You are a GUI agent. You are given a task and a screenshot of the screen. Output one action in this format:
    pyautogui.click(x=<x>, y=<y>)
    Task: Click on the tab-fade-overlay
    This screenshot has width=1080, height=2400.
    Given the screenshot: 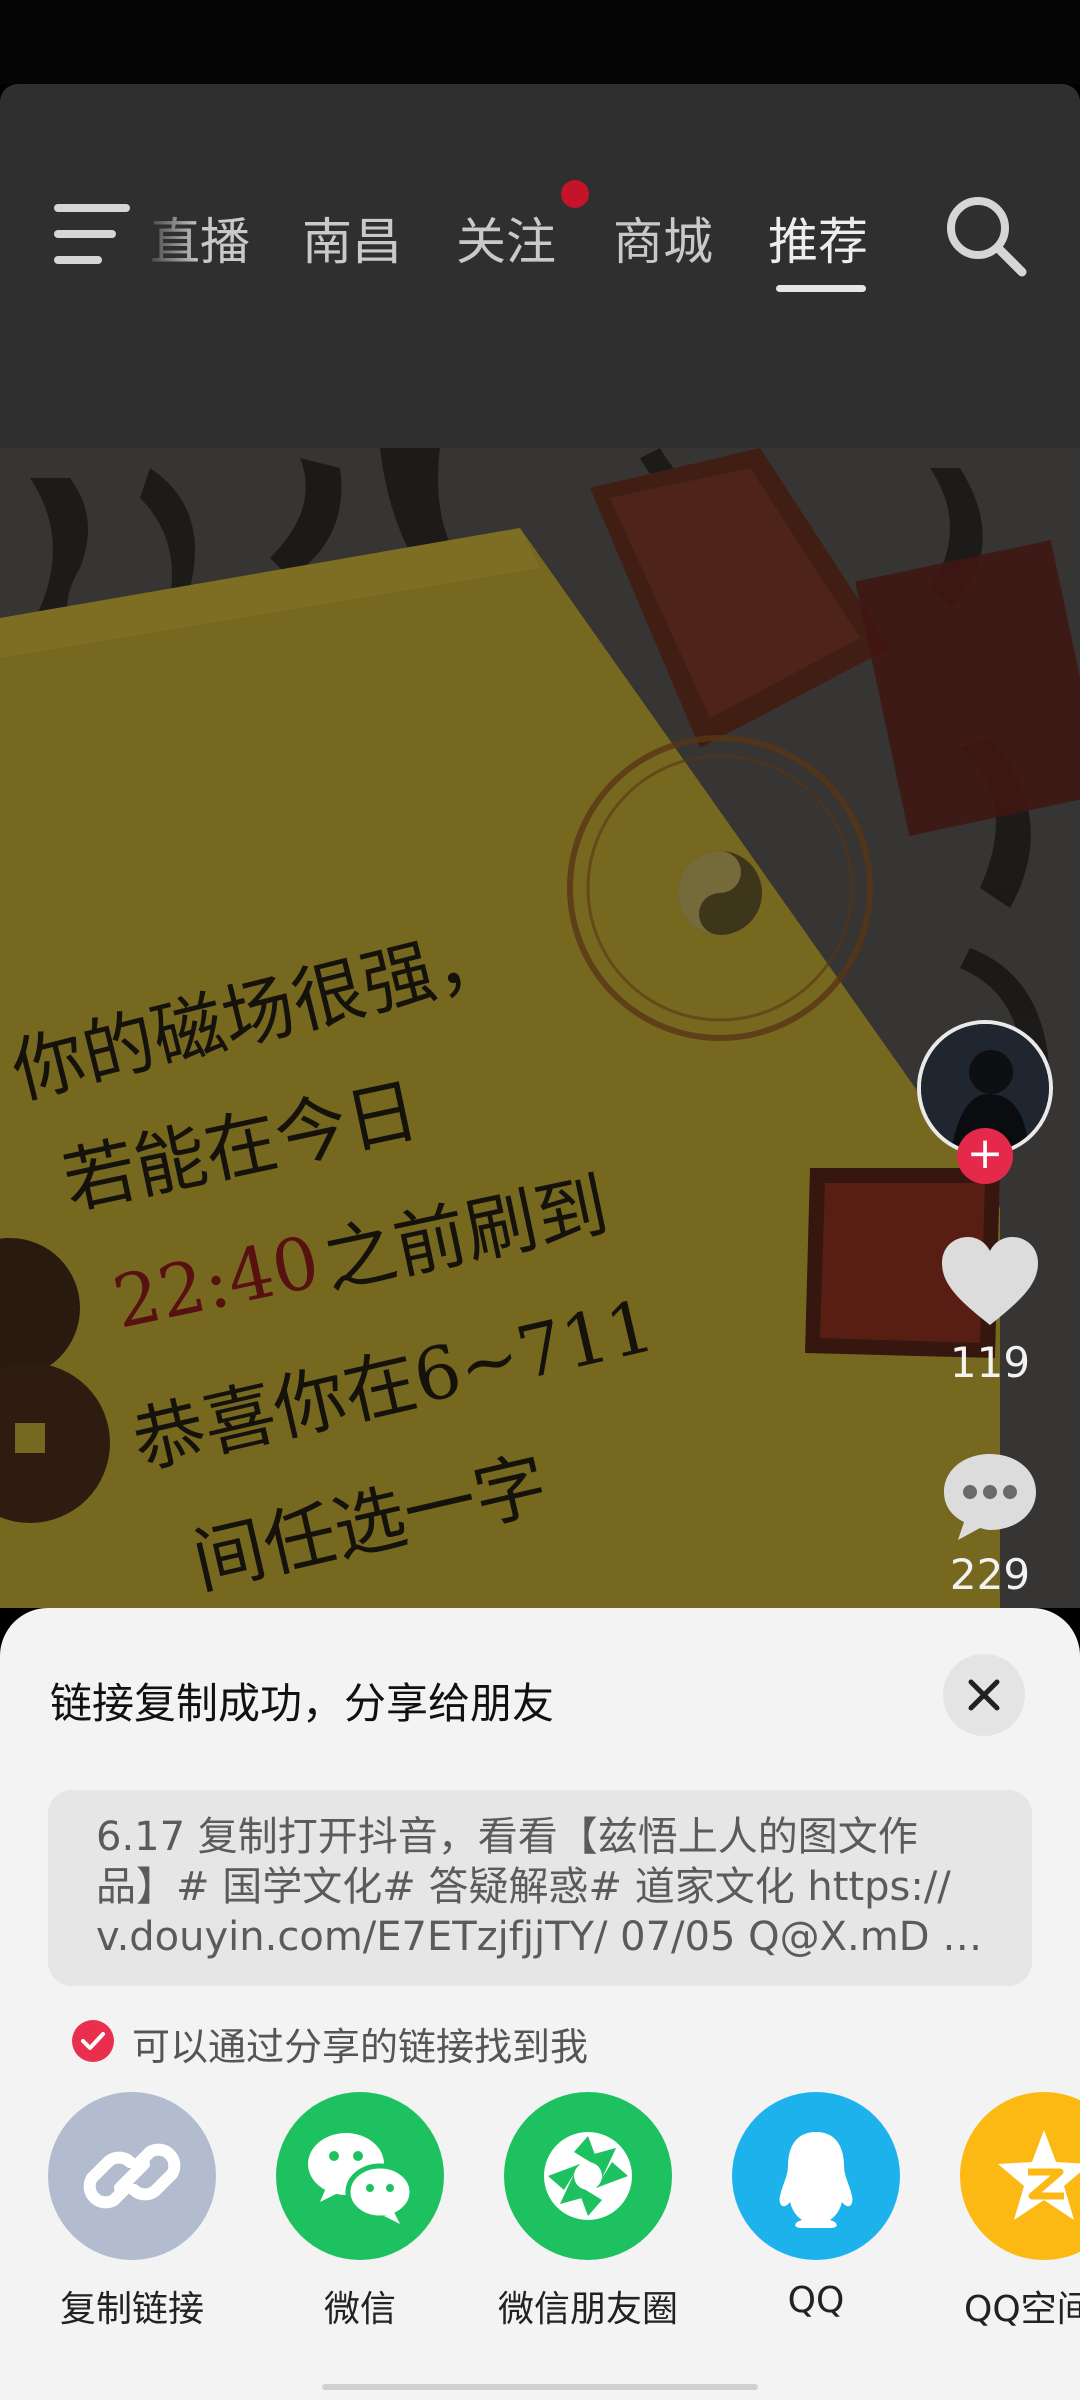 What is the action you would take?
    pyautogui.click(x=170, y=234)
    